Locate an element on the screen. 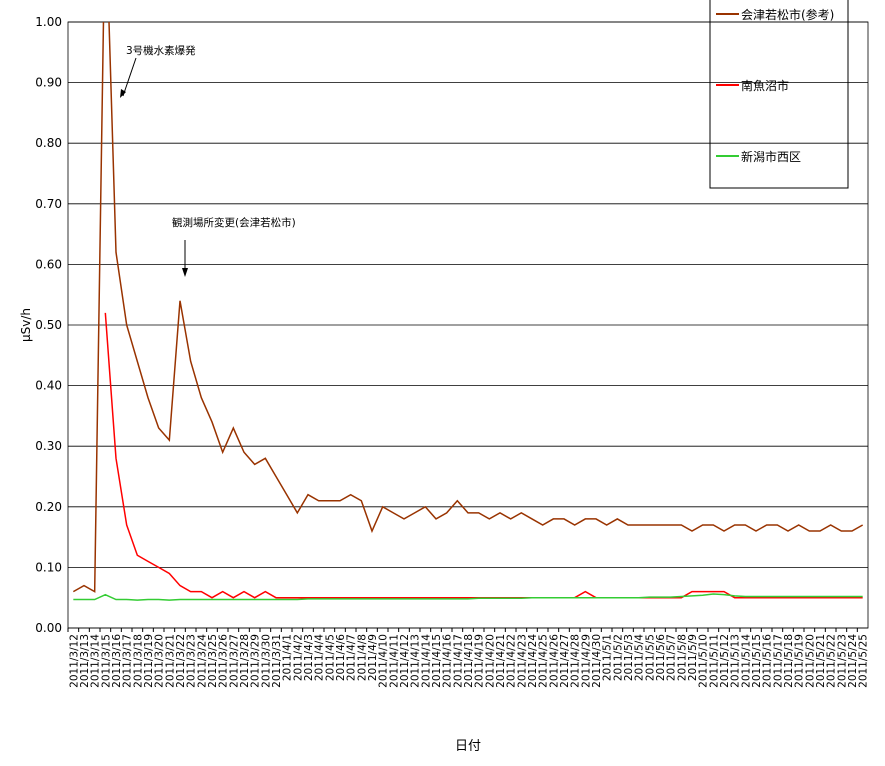 Image resolution: width=885 pixels, height=766 pixels. x-tick-label: 2011/3/31 is located at coordinates (277, 661).